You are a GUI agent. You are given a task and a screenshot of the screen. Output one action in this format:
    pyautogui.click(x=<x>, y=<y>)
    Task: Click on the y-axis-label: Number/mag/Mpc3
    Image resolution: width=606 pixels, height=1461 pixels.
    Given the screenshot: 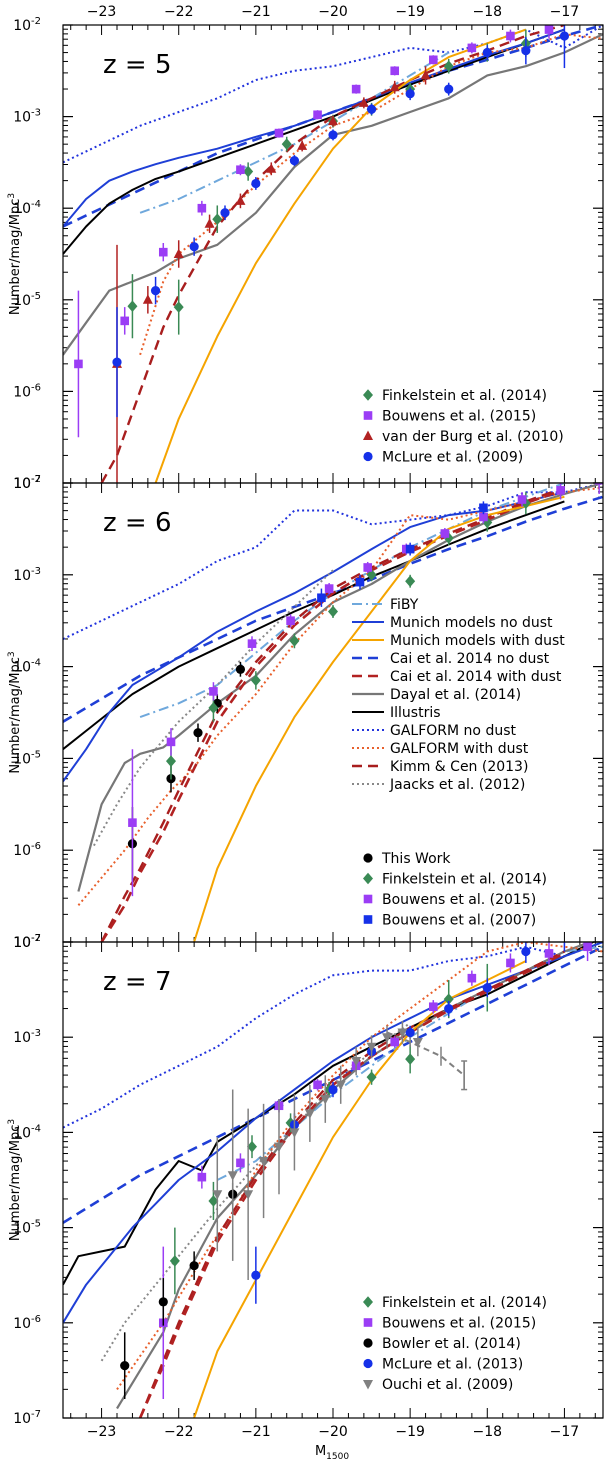 What is the action you would take?
    pyautogui.click(x=15, y=712)
    